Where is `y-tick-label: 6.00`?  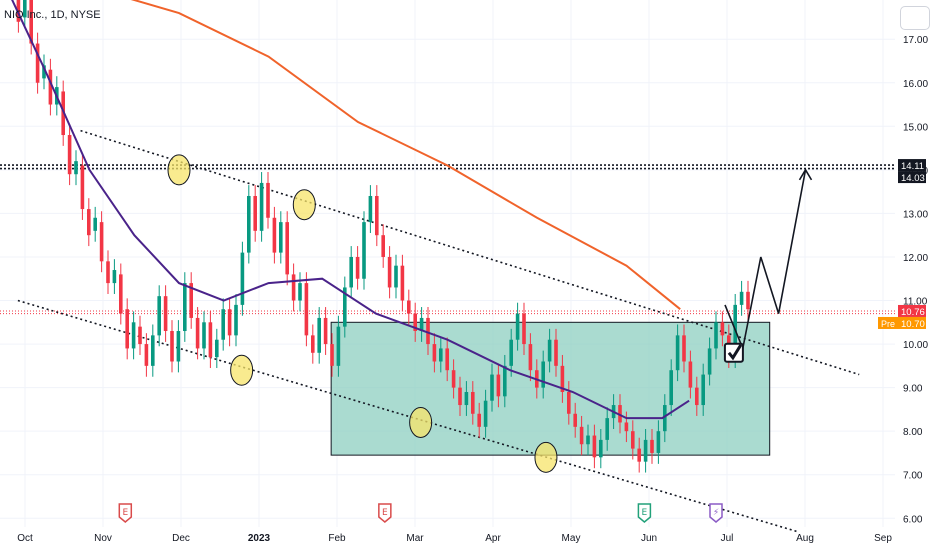
y-tick-label: 6.00 is located at coordinates (913, 519).